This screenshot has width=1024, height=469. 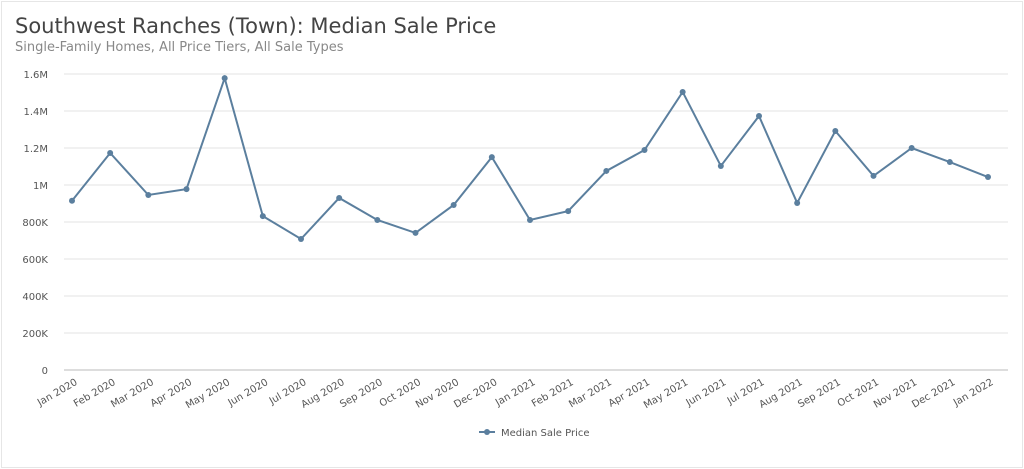 What do you see at coordinates (132, 393) in the screenshot?
I see `x-tick-label: Mar 2020` at bounding box center [132, 393].